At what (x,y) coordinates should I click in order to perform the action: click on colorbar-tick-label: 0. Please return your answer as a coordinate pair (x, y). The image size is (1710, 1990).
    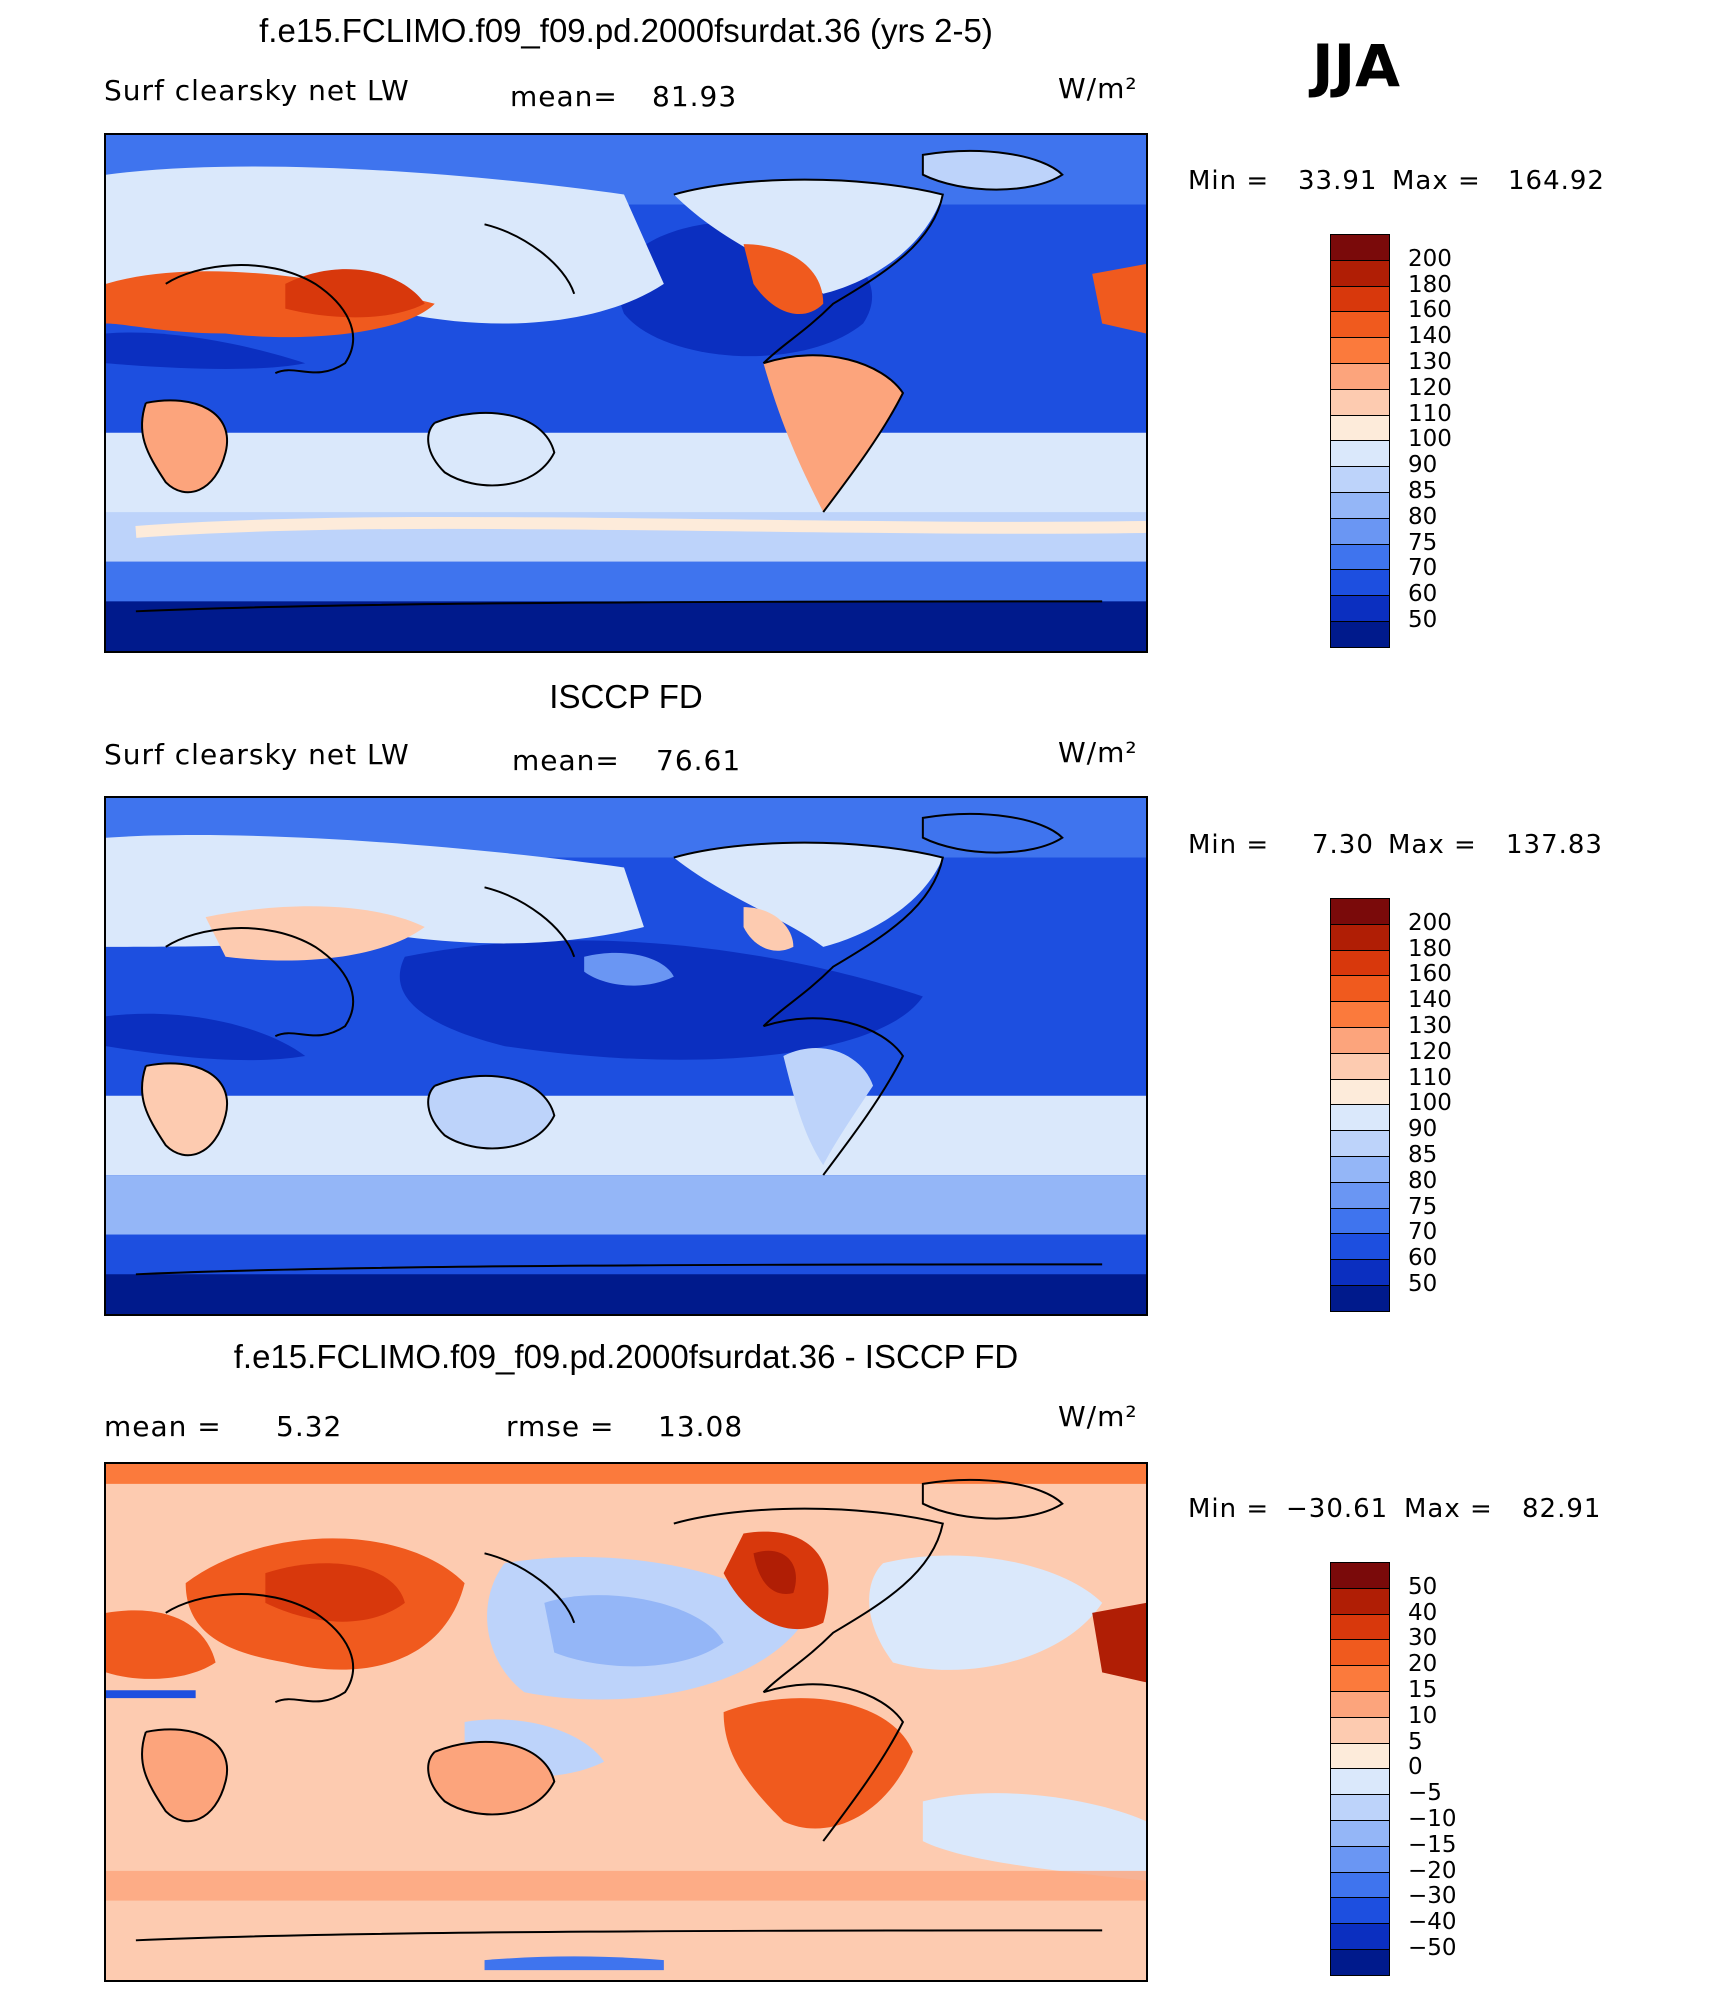
    Looking at the image, I should click on (1415, 1767).